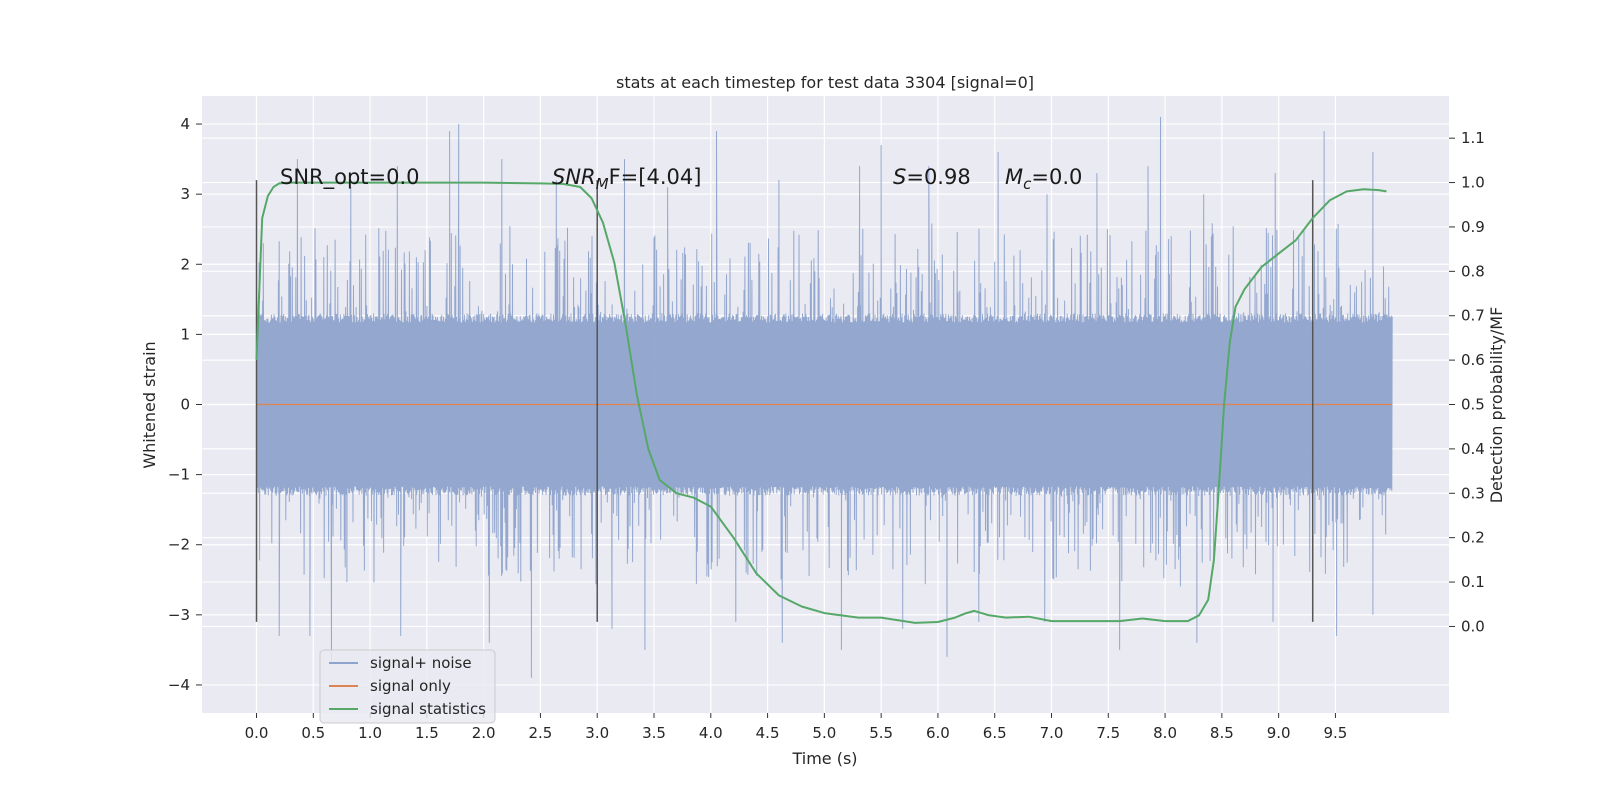  I want to click on annotation-s-symbol: S, so click(899, 177).